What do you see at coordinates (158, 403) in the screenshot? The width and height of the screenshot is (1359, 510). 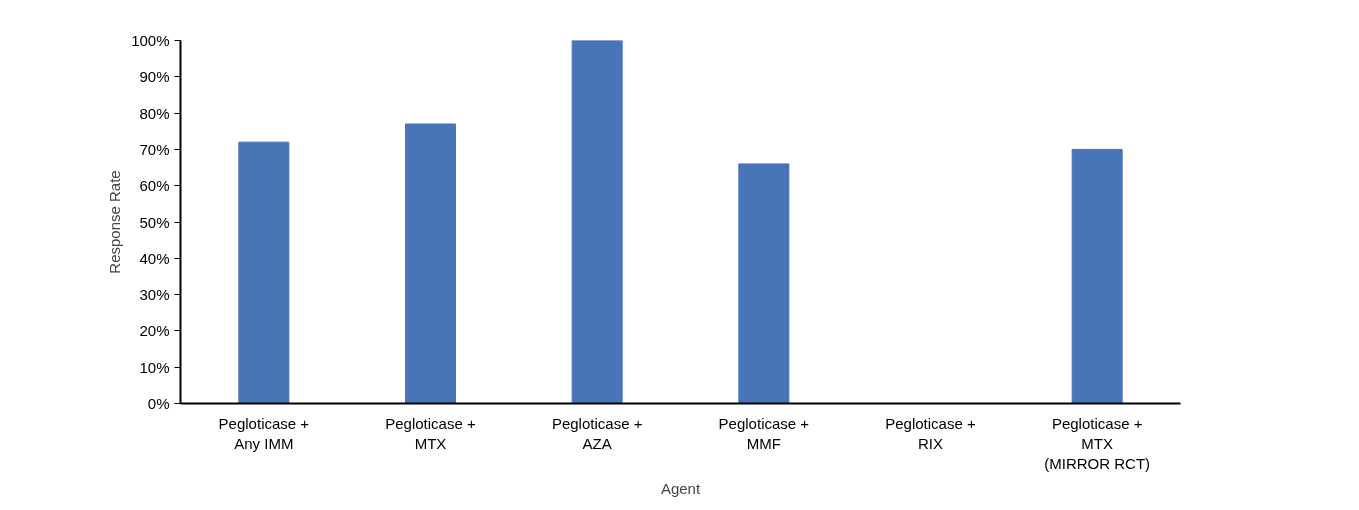 I see `y-tick-label: 0%` at bounding box center [158, 403].